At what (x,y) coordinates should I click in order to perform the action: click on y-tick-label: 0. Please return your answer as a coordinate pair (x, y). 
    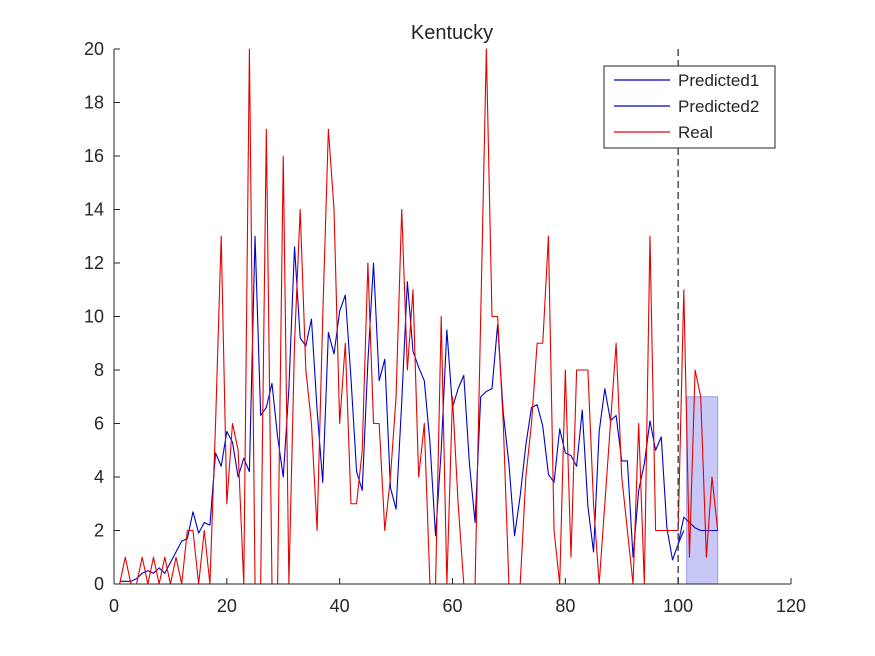
    Looking at the image, I should click on (99, 584).